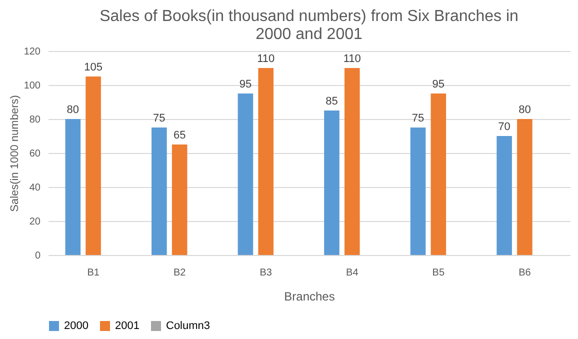 The image size is (578, 339). What do you see at coordinates (93, 68) in the screenshot?
I see `data-label: 105` at bounding box center [93, 68].